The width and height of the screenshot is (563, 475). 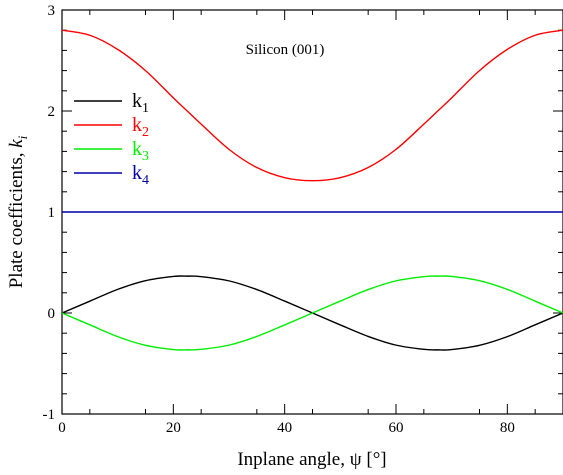 I want to click on legend-label-sub: 1, so click(x=145, y=108).